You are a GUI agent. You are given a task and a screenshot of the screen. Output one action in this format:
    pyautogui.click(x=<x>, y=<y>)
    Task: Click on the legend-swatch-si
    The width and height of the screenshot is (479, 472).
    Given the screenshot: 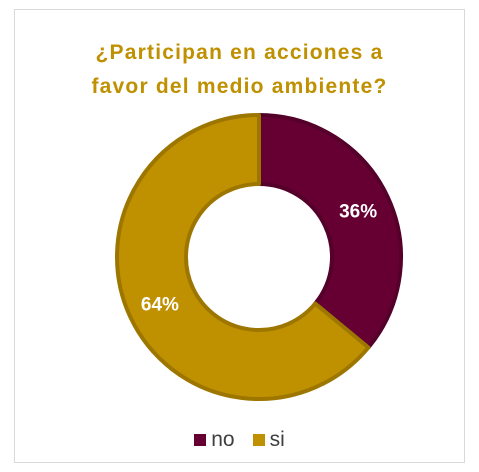 What is the action you would take?
    pyautogui.click(x=258, y=440)
    